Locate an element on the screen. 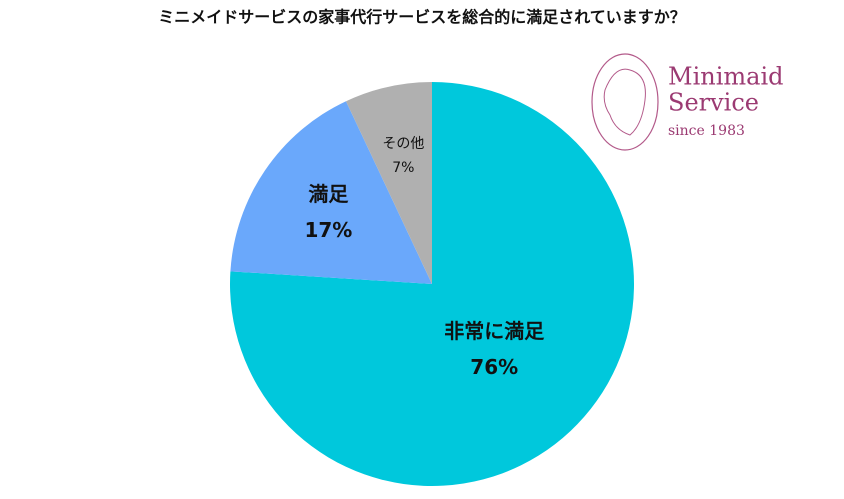  logo-frame is located at coordinates (625, 102).